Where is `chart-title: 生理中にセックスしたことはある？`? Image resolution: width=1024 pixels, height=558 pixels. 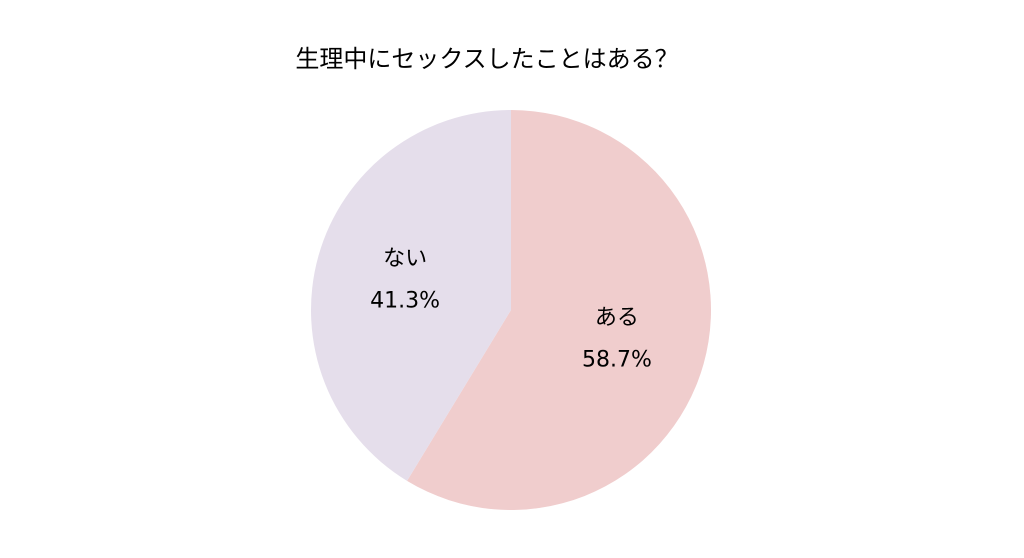 chart-title: 生理中にセックスしたことはある？ is located at coordinates (486, 59).